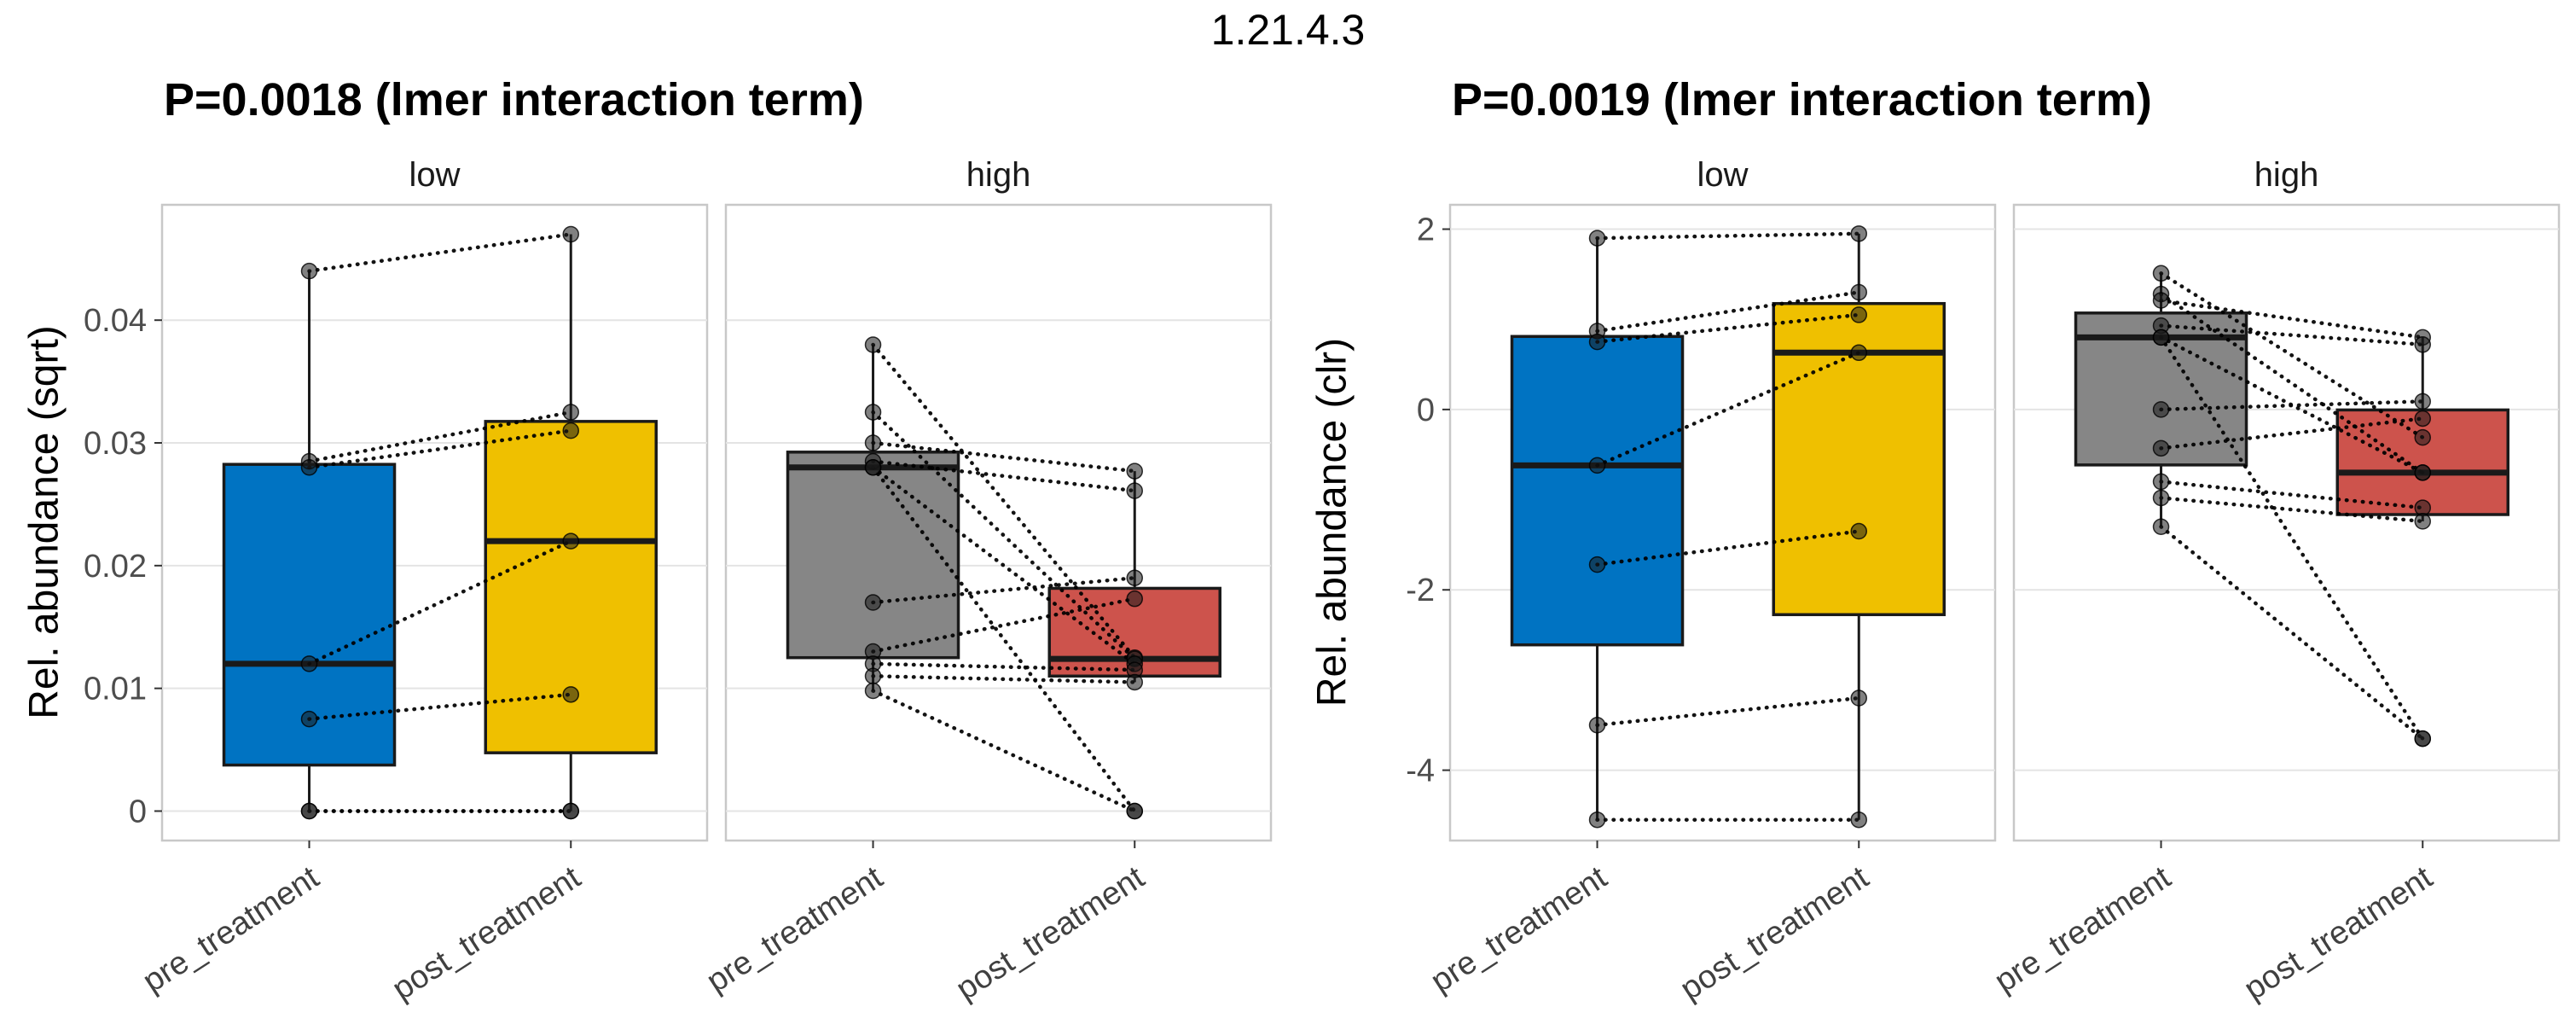  I want to click on box-low-post_treatment, so click(571, 587).